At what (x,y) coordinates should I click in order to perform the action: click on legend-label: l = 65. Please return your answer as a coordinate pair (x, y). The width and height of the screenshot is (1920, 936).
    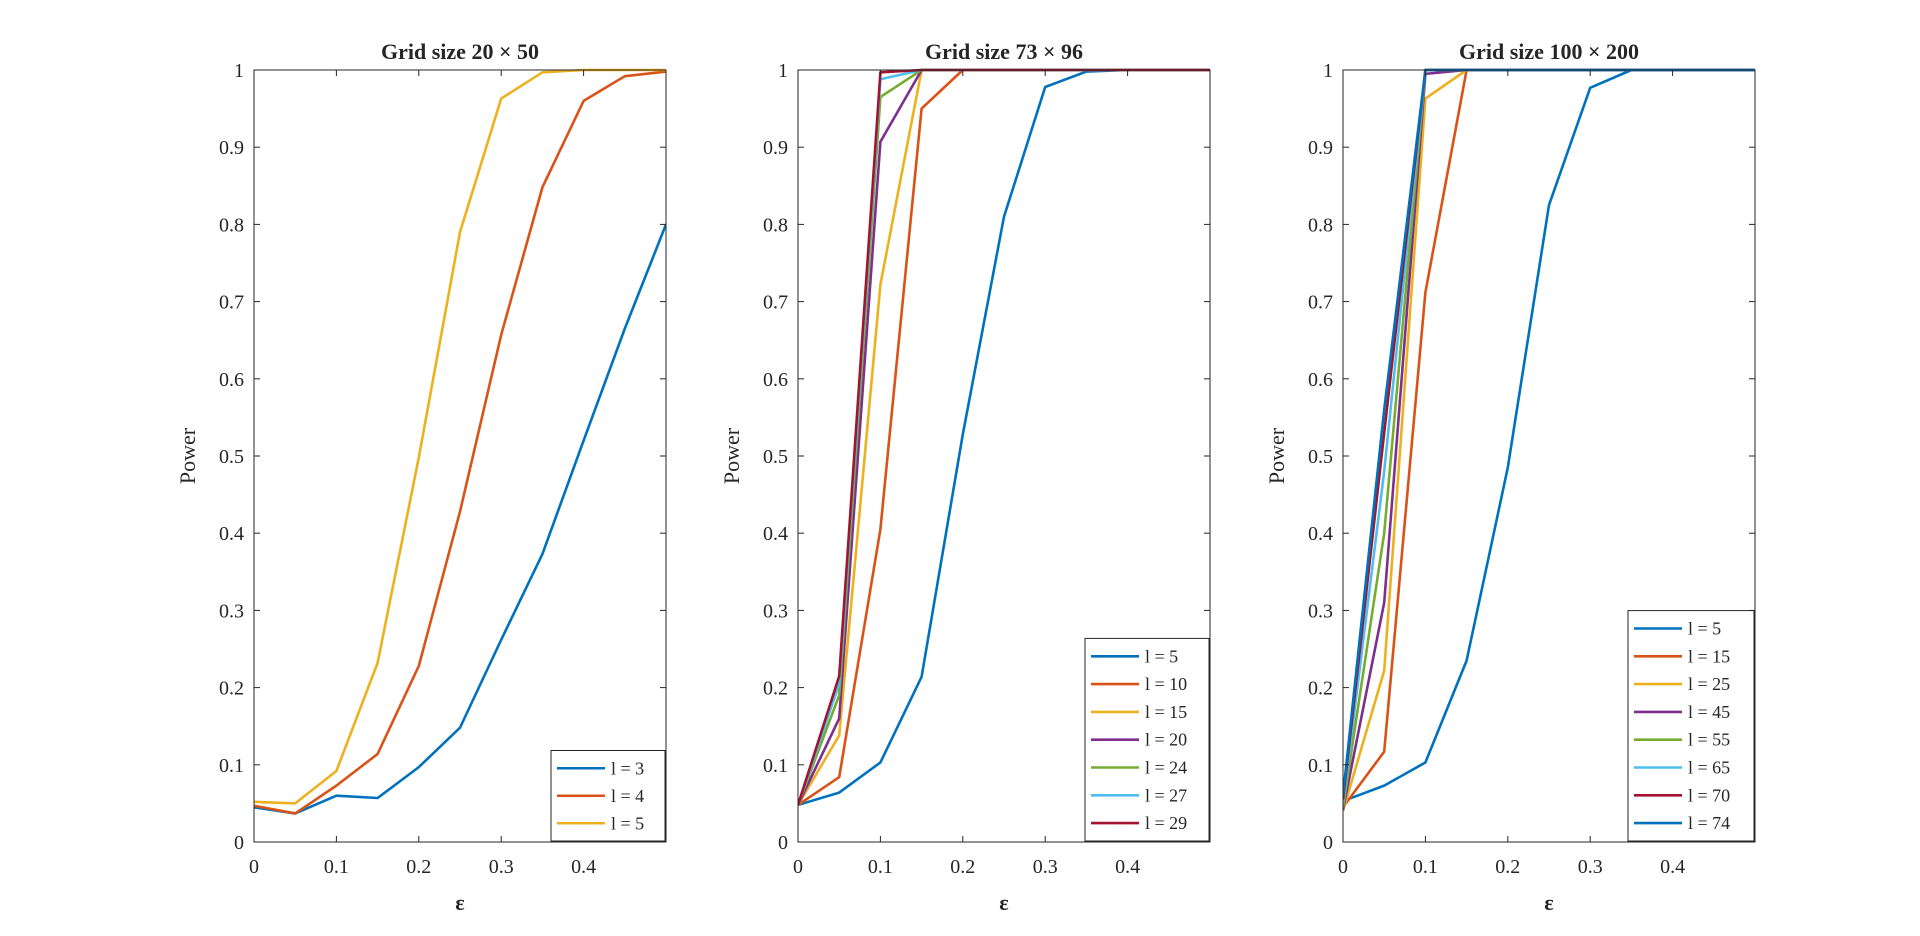
    Looking at the image, I should click on (1709, 768).